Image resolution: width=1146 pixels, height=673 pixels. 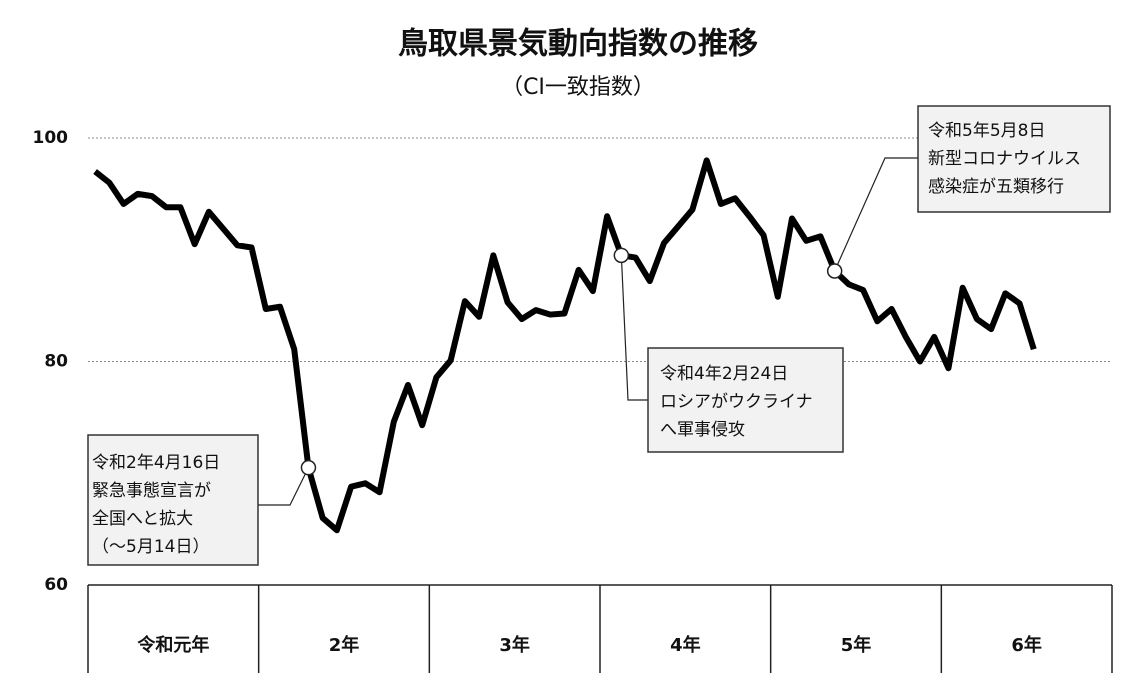 What do you see at coordinates (172, 645) in the screenshot?
I see `year-label: 令和元年` at bounding box center [172, 645].